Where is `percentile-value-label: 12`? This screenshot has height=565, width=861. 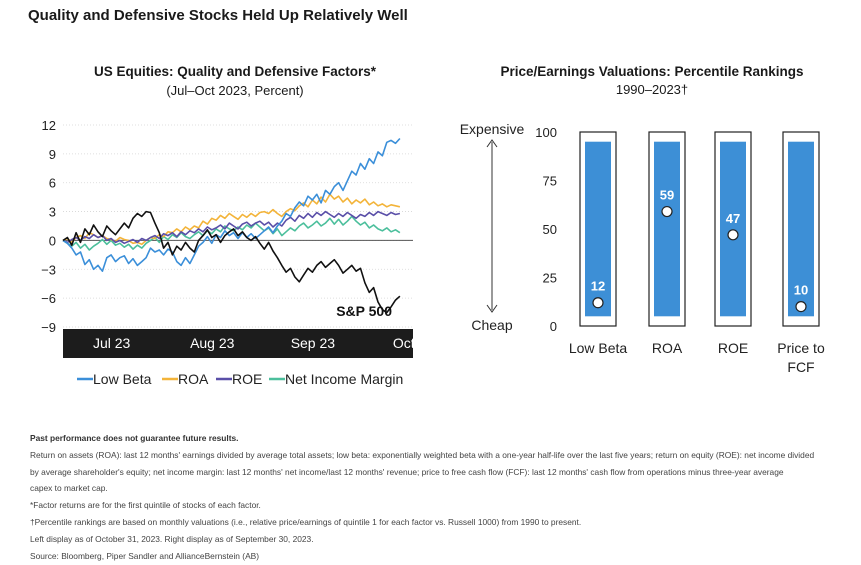 percentile-value-label: 12 is located at coordinates (598, 286).